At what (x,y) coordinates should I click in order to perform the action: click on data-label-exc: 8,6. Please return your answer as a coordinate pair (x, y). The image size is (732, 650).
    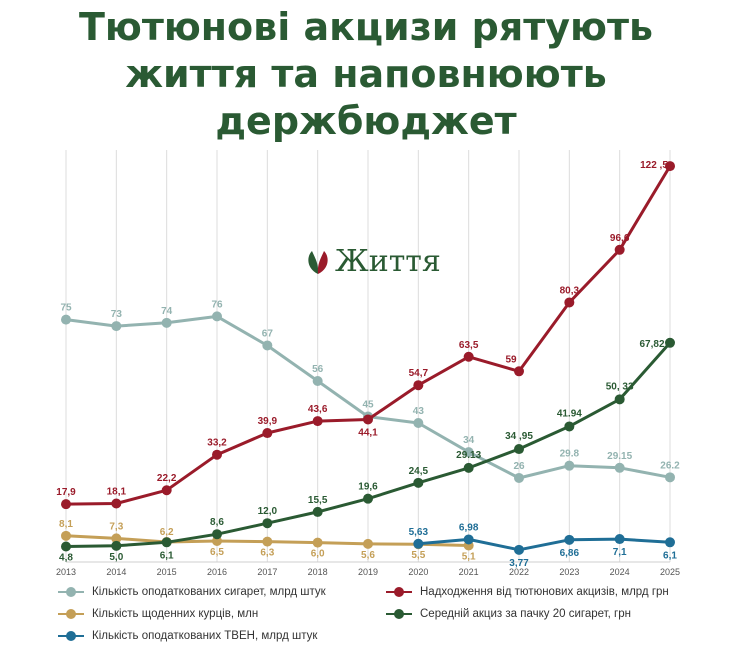
    Looking at the image, I should click on (217, 522).